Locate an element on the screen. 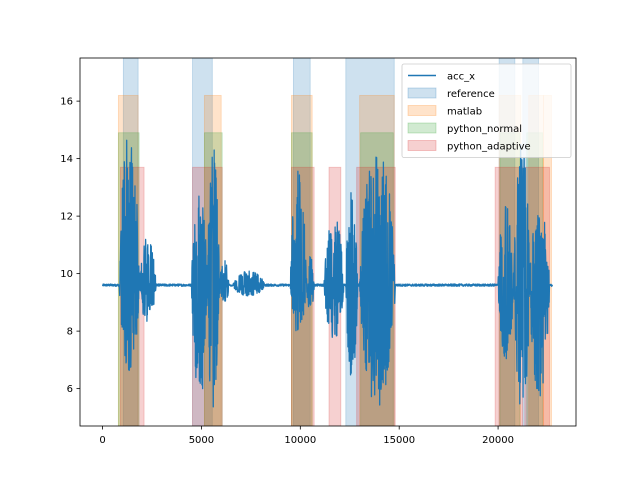  legend-handle-matlab is located at coordinates (422, 110).